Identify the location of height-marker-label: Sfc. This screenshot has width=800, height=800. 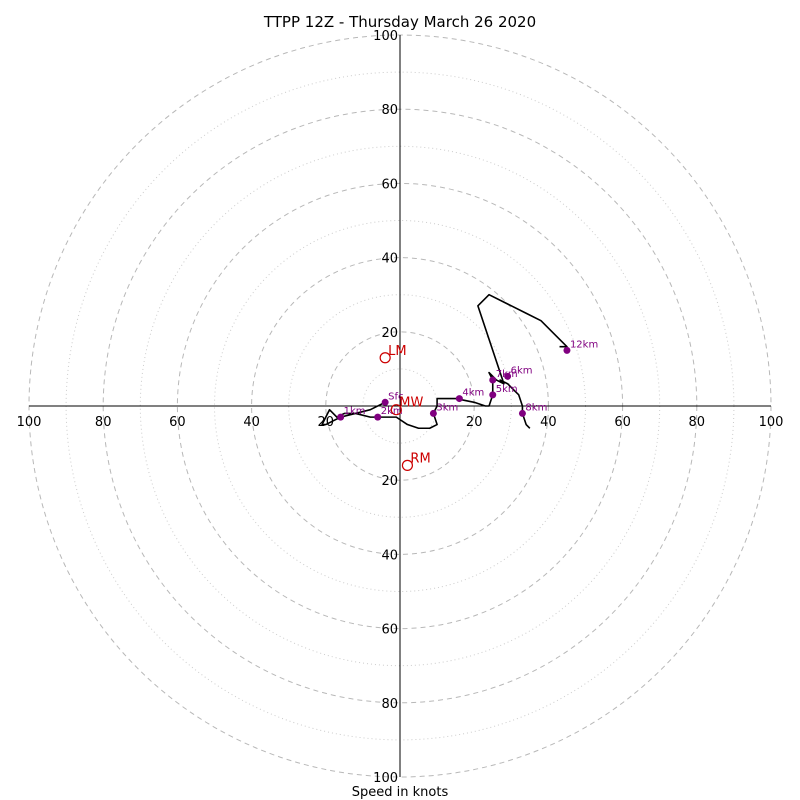
(395, 396).